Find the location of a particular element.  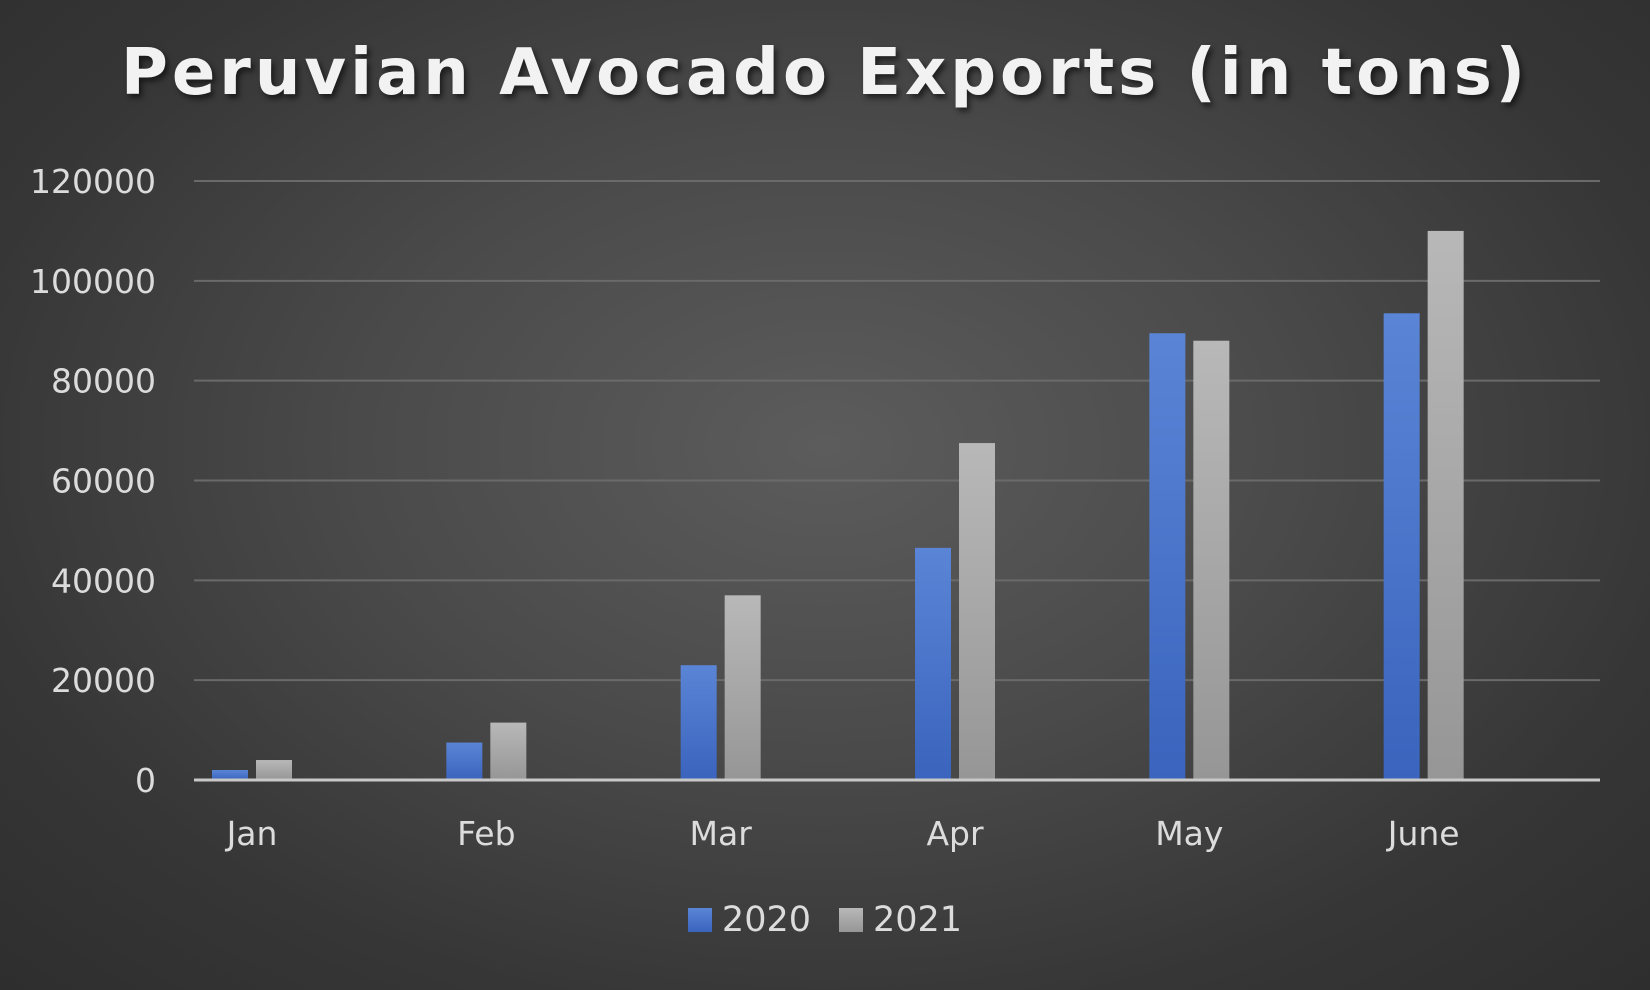

bar-2021-june is located at coordinates (1445, 505).